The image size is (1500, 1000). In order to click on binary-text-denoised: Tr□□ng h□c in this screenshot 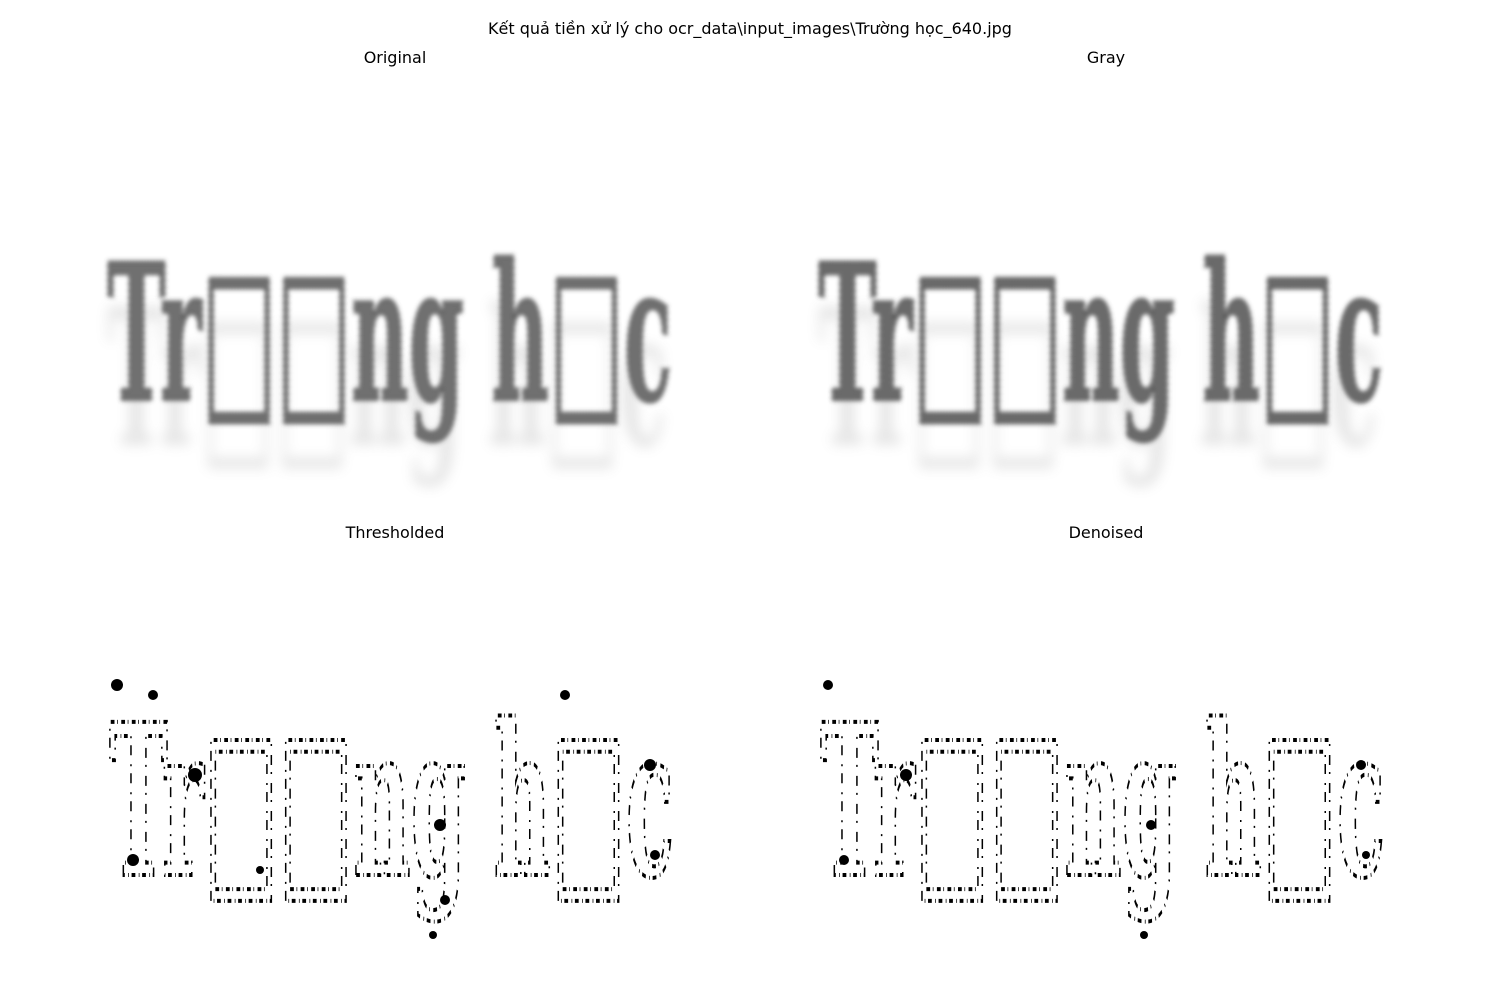, I will do `click(1102, 801)`.